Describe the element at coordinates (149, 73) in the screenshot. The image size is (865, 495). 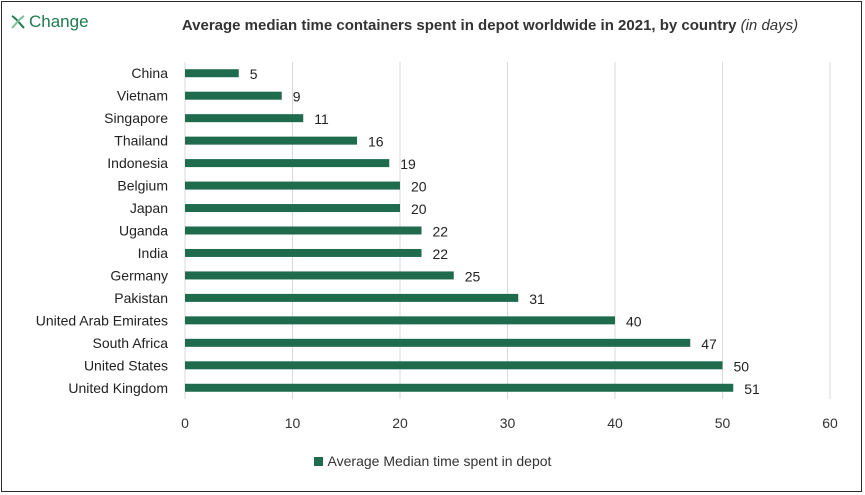
I see `category-label: China` at that location.